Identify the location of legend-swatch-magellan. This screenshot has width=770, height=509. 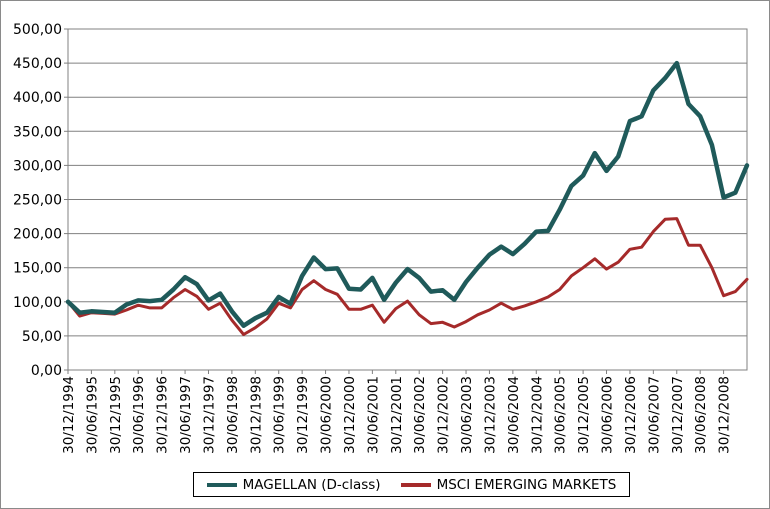
(221, 484).